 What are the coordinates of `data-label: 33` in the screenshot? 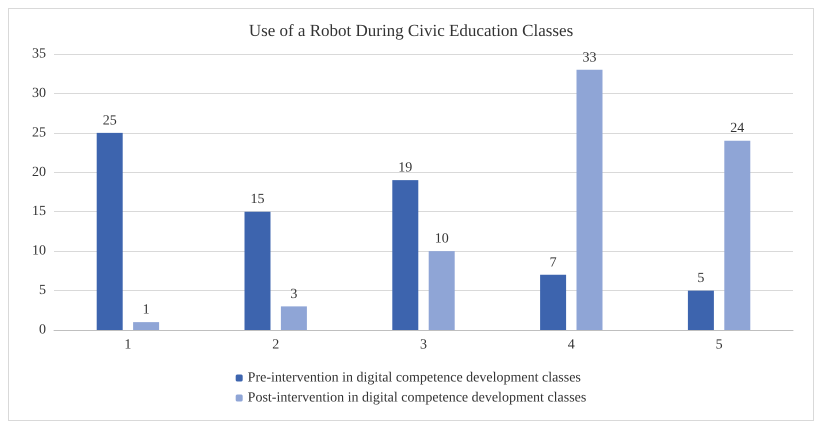 It's located at (589, 58).